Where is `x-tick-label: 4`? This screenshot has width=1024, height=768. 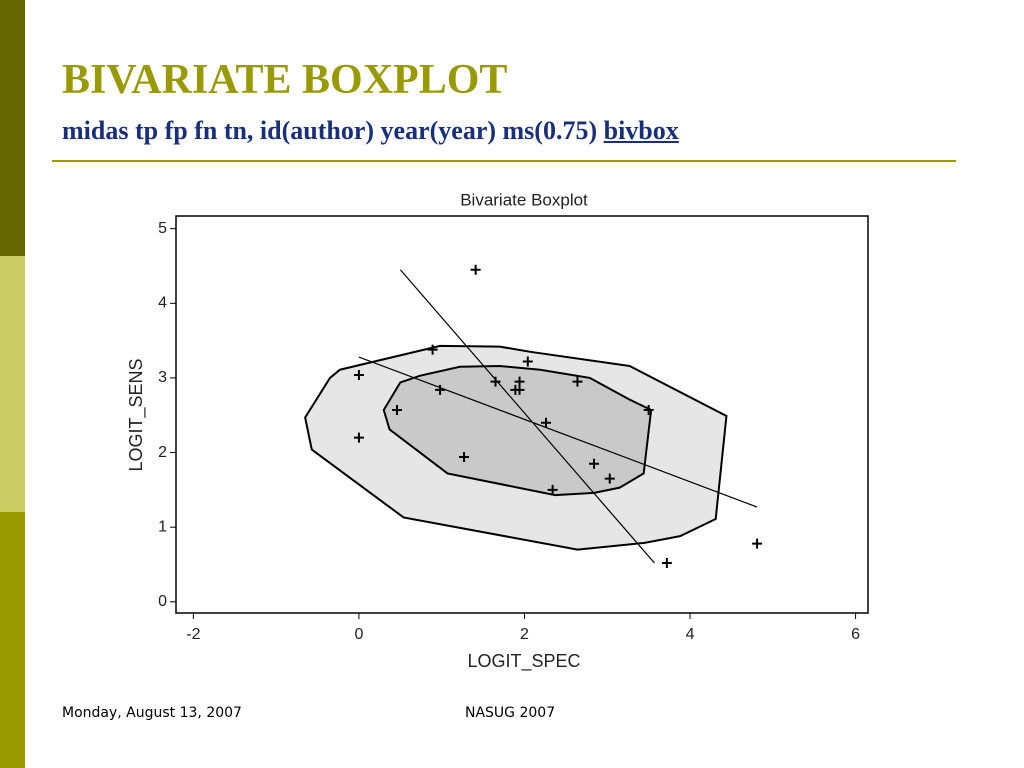 x-tick-label: 4 is located at coordinates (690, 634).